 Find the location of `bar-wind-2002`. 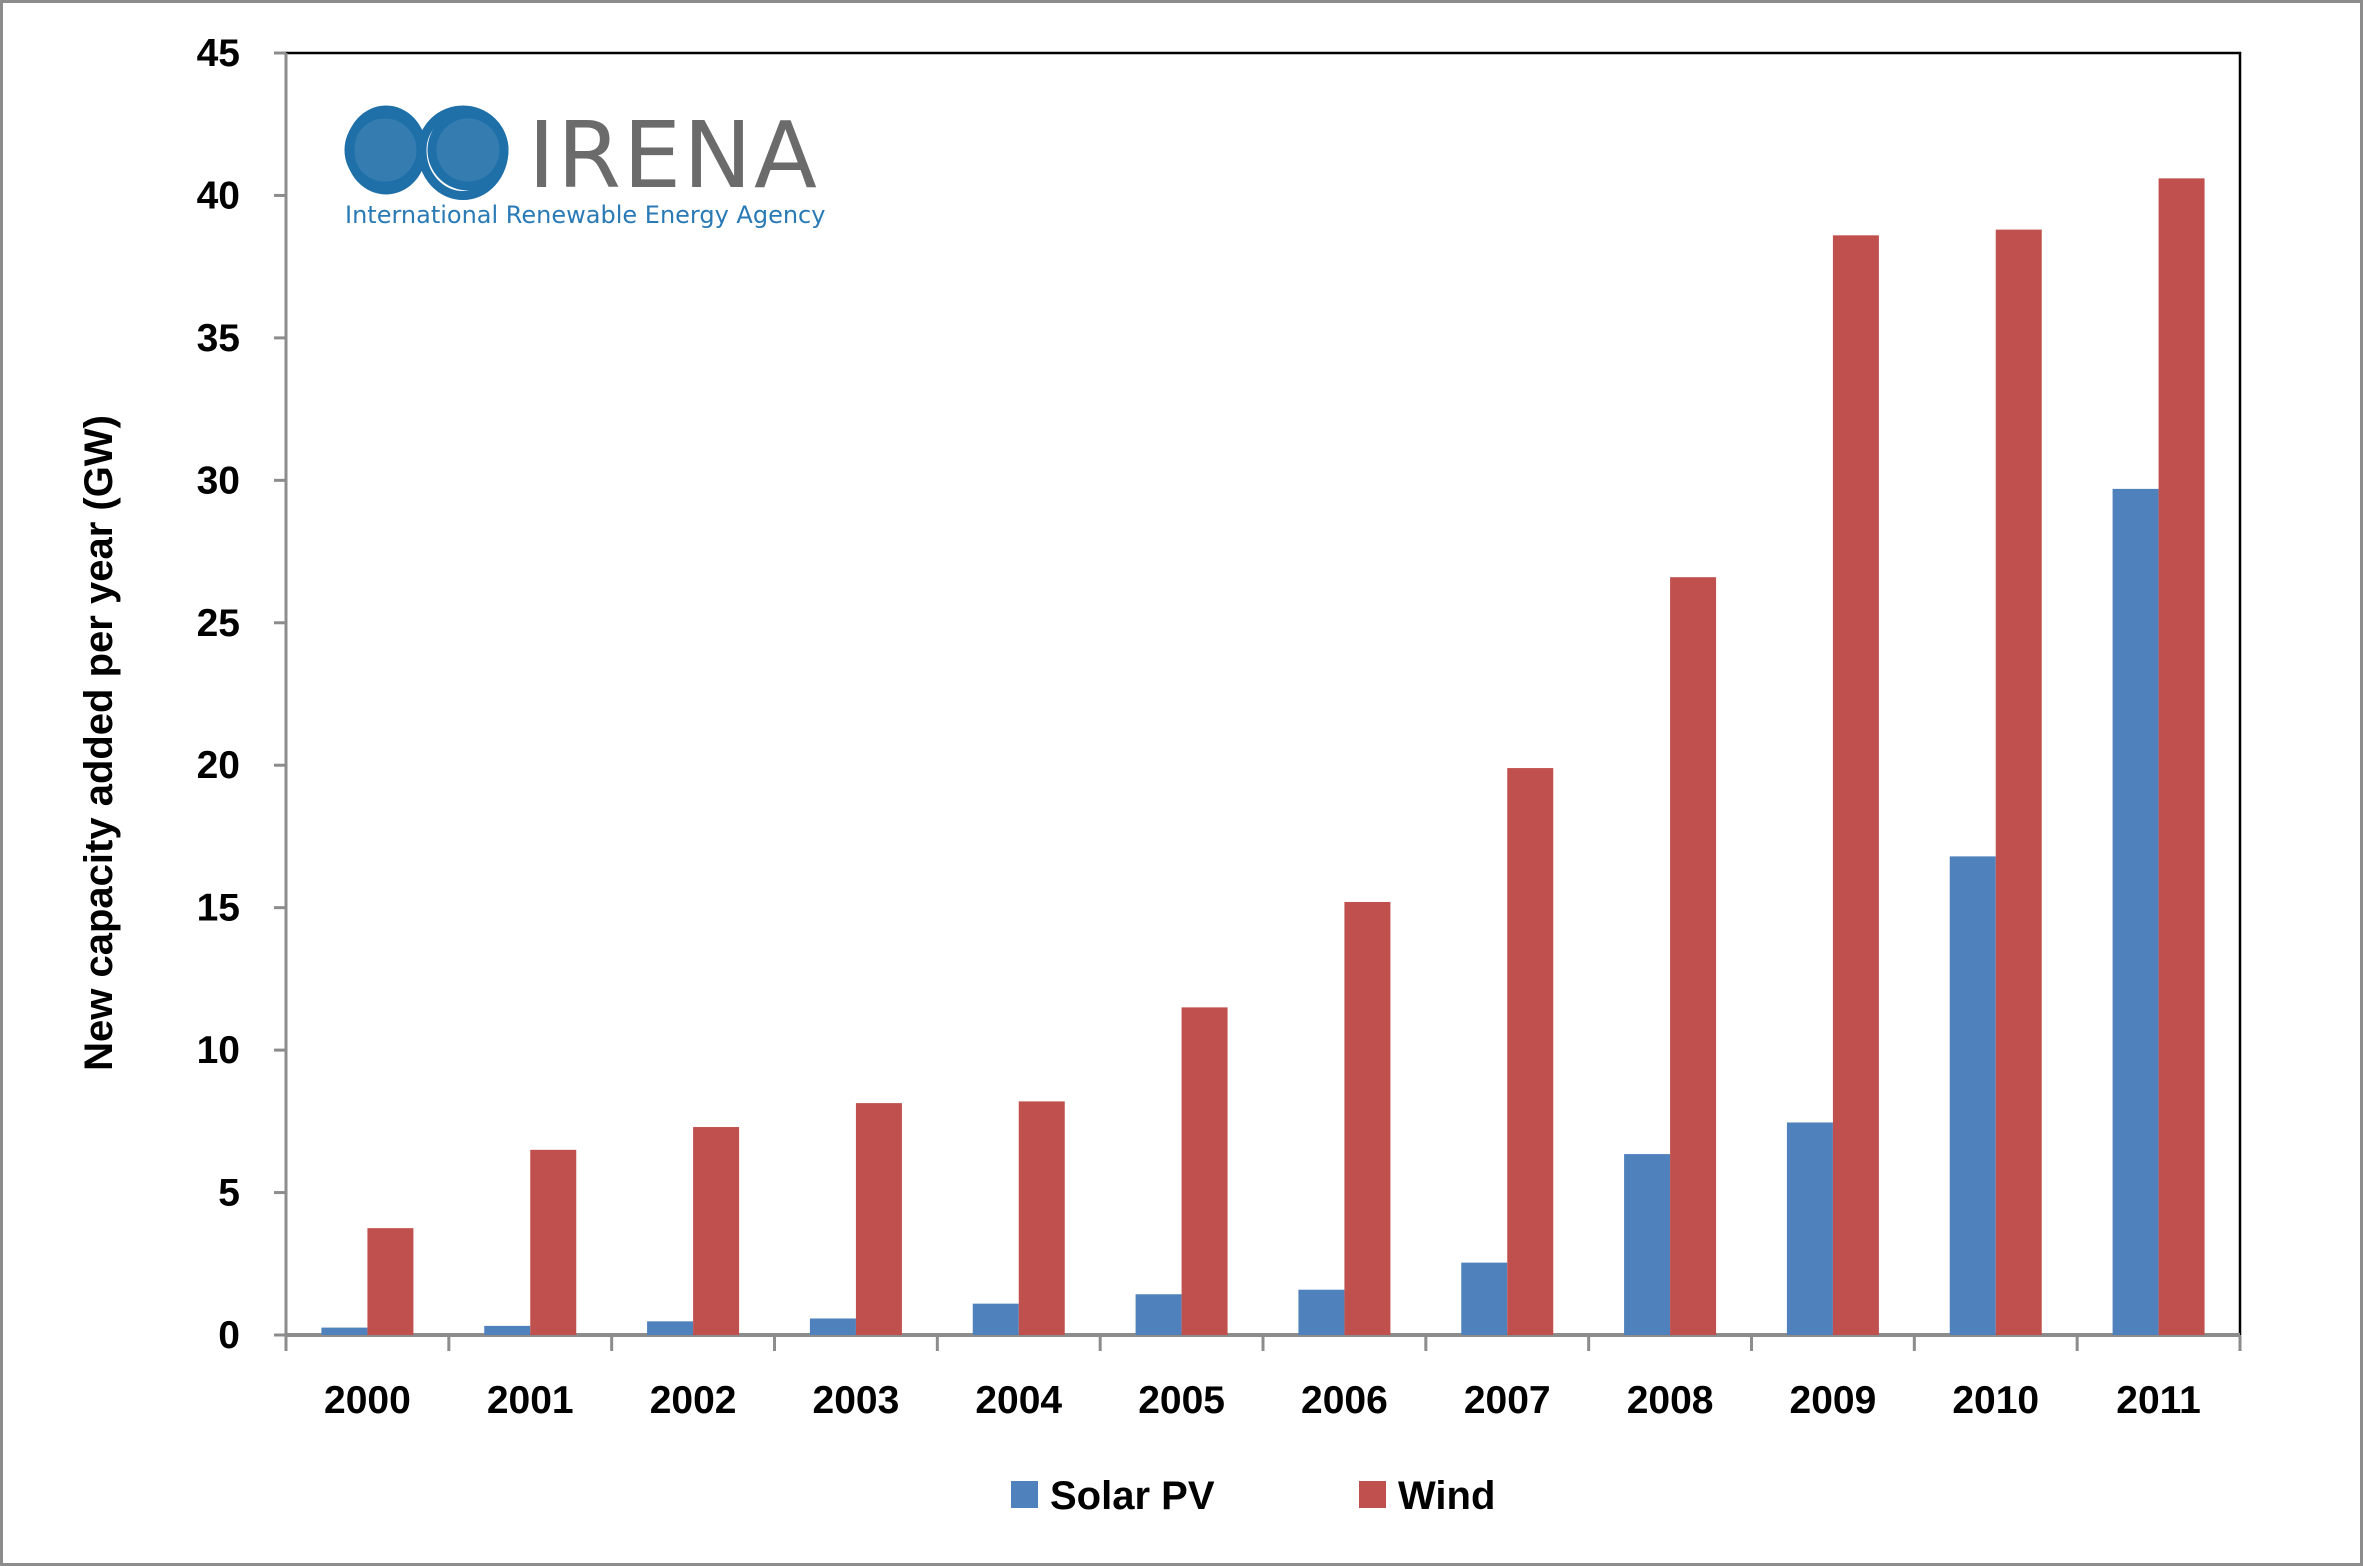

bar-wind-2002 is located at coordinates (716, 1231).